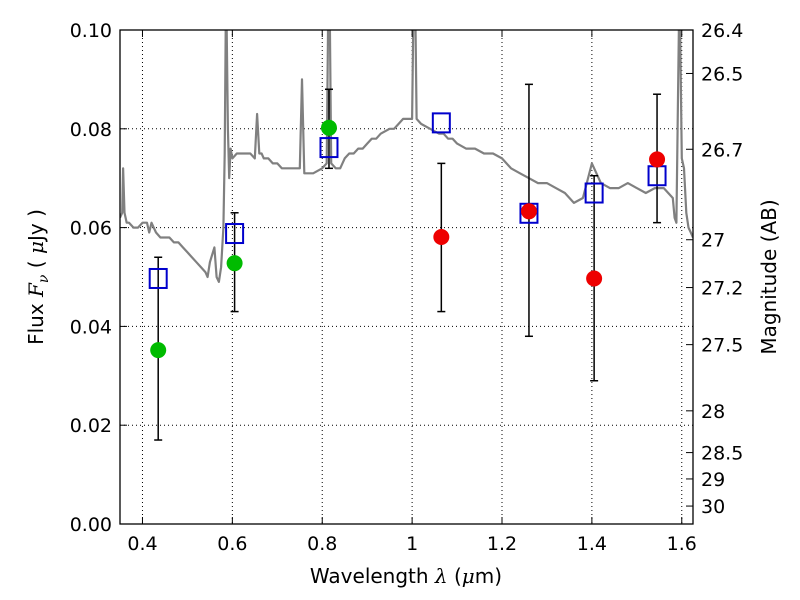  What do you see at coordinates (322, 544) in the screenshot?
I see `x-tick-label: 0.8` at bounding box center [322, 544].